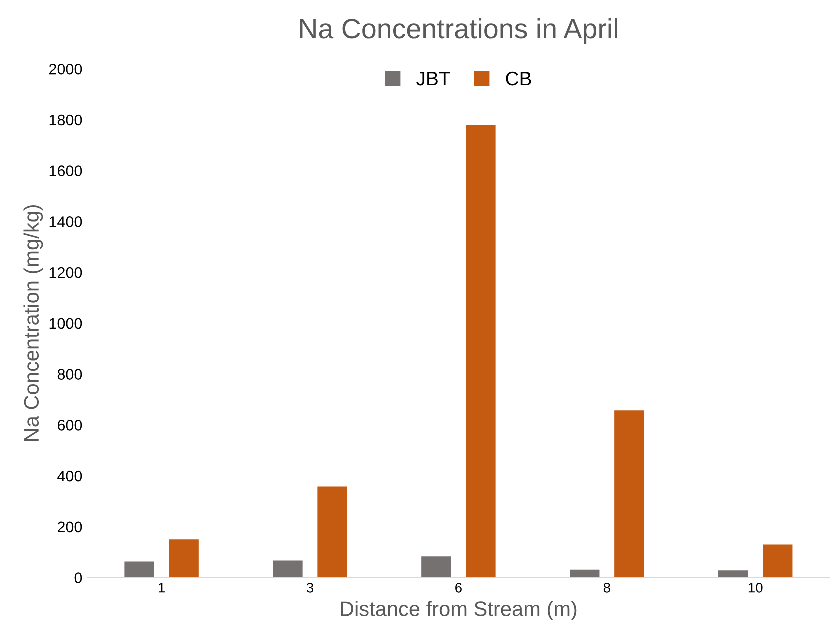 The width and height of the screenshot is (834, 628). Describe the element at coordinates (161, 588) in the screenshot. I see `x-tick-label: 1` at that location.